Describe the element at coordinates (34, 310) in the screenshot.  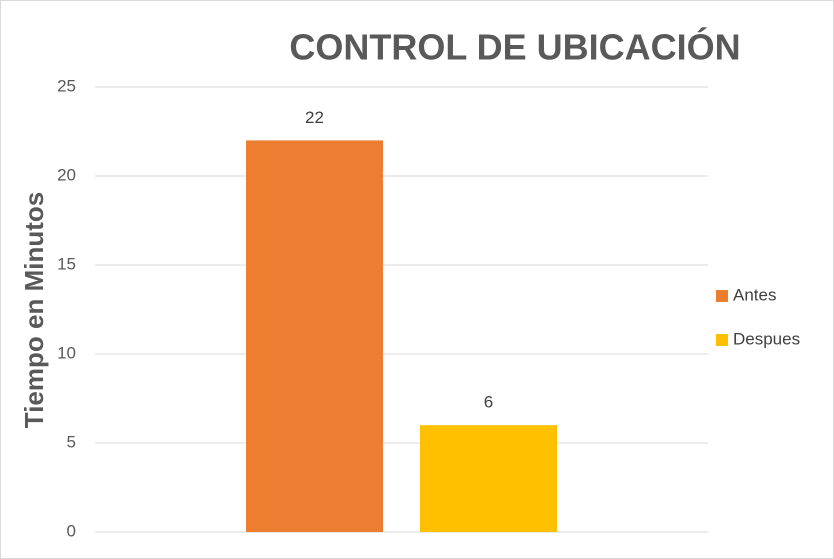
I see `y-axis-label: Tiempo en Minutos` at that location.